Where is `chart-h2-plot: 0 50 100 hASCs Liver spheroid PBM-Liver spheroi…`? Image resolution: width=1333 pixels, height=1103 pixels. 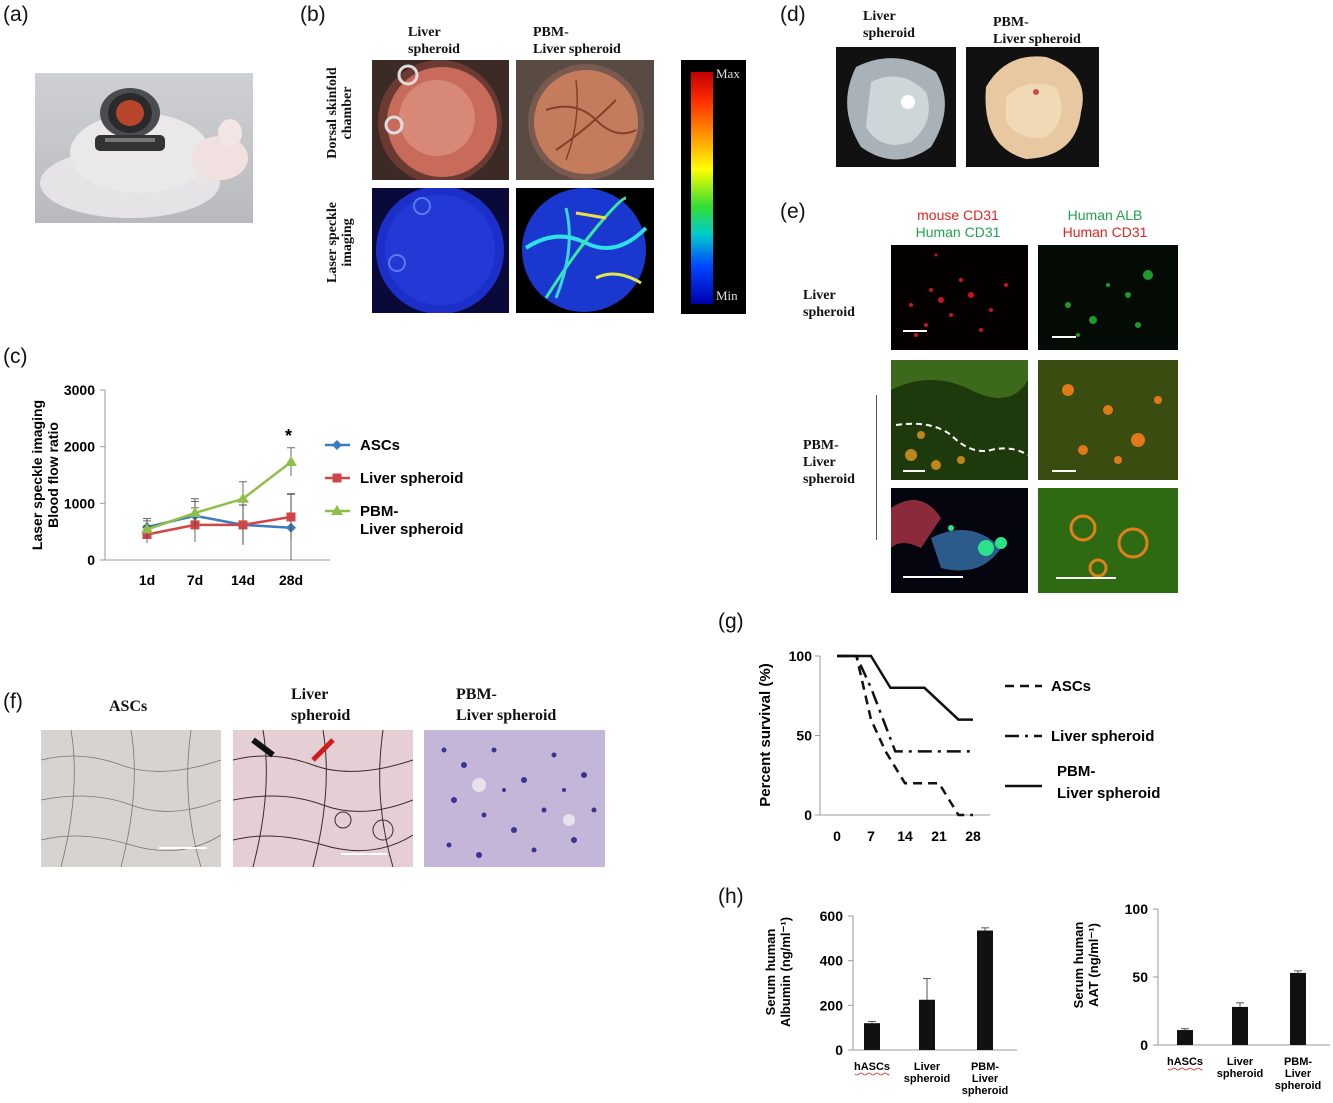
chart-h2-plot: 0 50 100 hASCs Liver spheroid PBM-Liver spheroi… is located at coordinates (1200, 996).